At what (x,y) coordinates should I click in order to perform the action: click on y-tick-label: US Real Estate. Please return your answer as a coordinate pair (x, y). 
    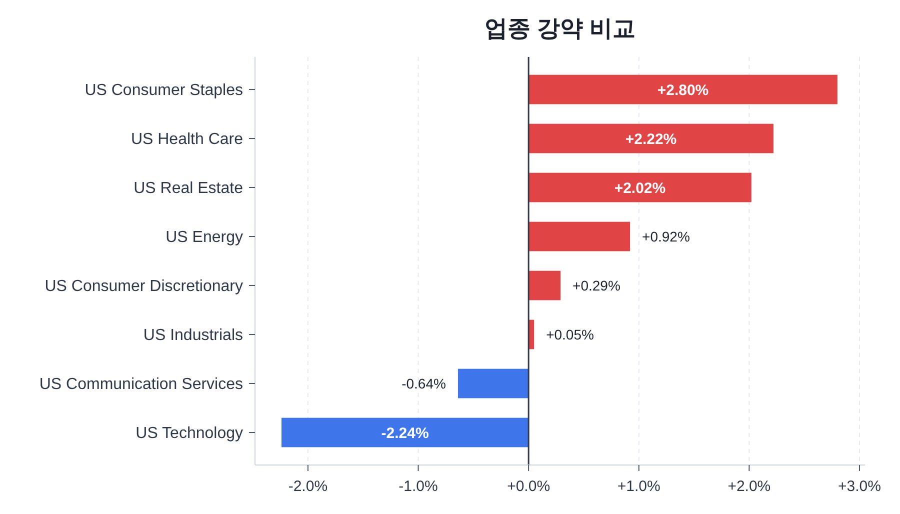
    Looking at the image, I should click on (189, 189).